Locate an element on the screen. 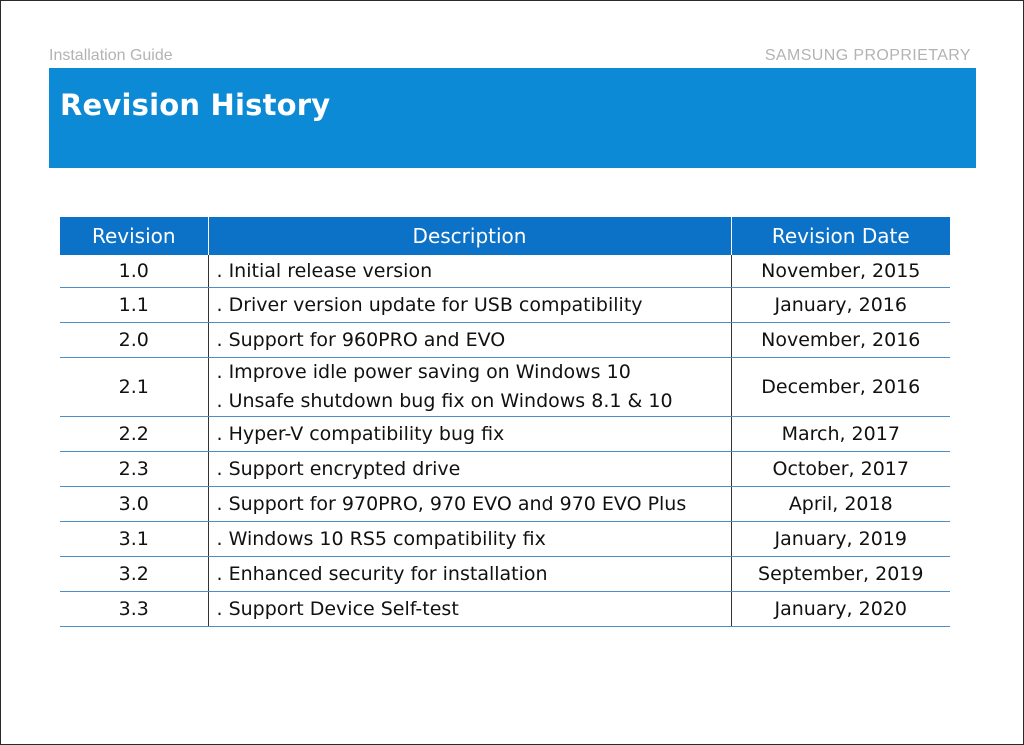 The width and height of the screenshot is (1024, 745). description-line: . Windows 10 RS5 compatibility fix is located at coordinates (381, 538).